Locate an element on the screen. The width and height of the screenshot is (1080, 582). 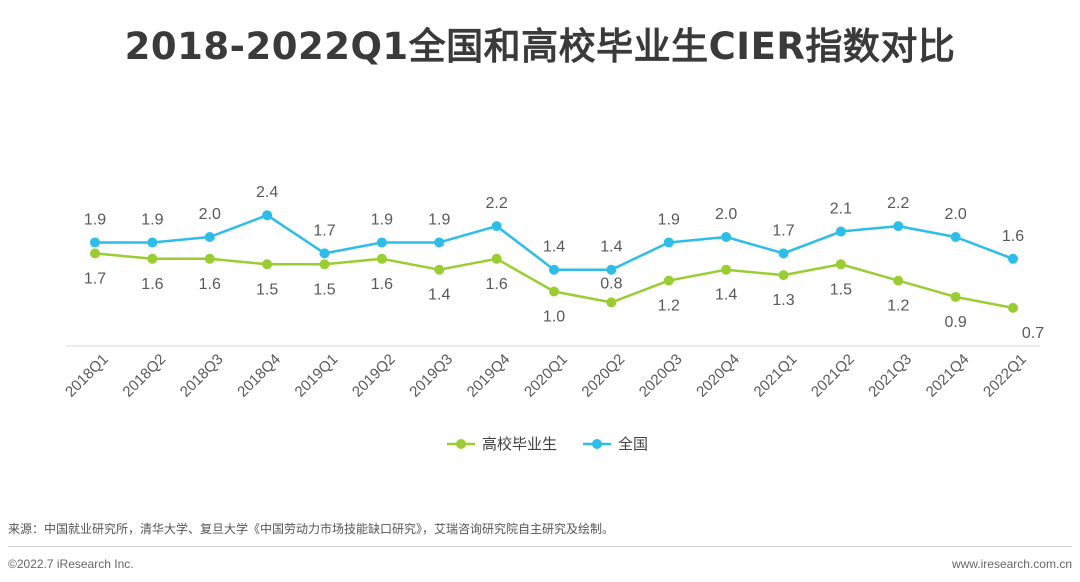
x-tick-label: 2019Q4 is located at coordinates (489, 376).